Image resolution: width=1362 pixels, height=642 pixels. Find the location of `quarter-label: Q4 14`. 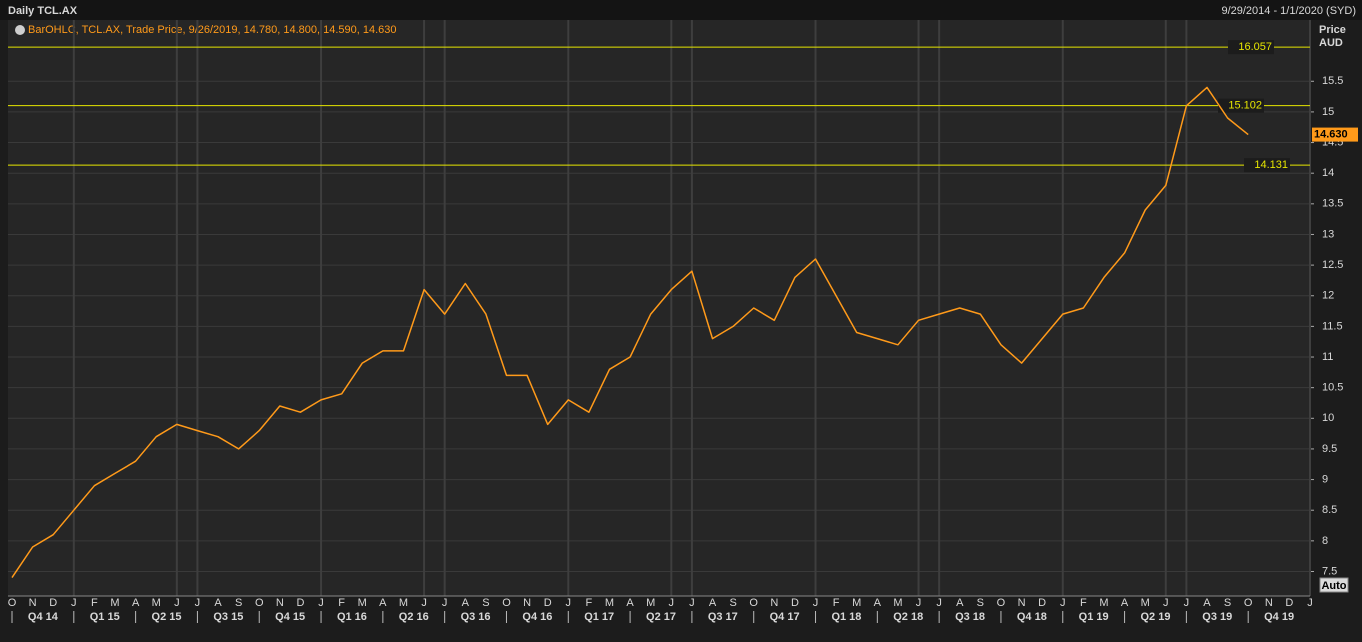

quarter-label: Q4 14 is located at coordinates (43, 617).